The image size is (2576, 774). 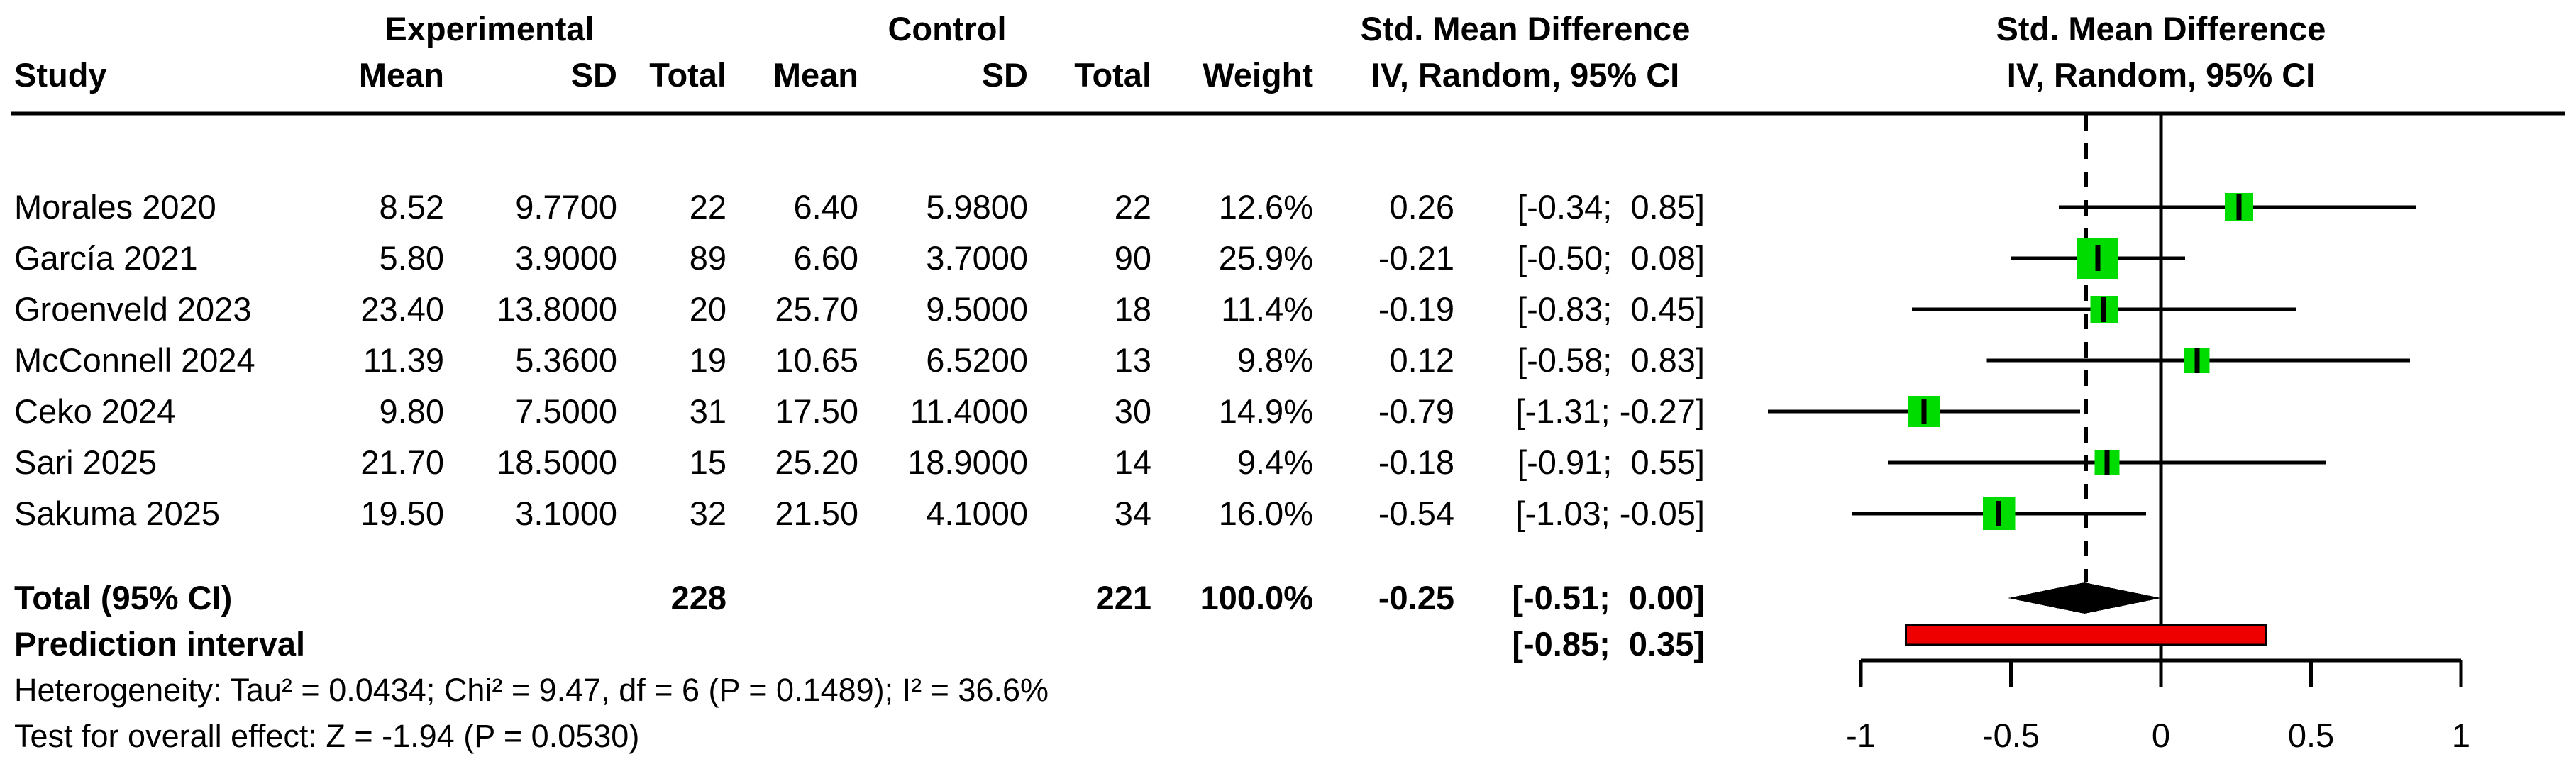 What do you see at coordinates (117, 513) in the screenshot?
I see `study-name: Sakuma 2025` at bounding box center [117, 513].